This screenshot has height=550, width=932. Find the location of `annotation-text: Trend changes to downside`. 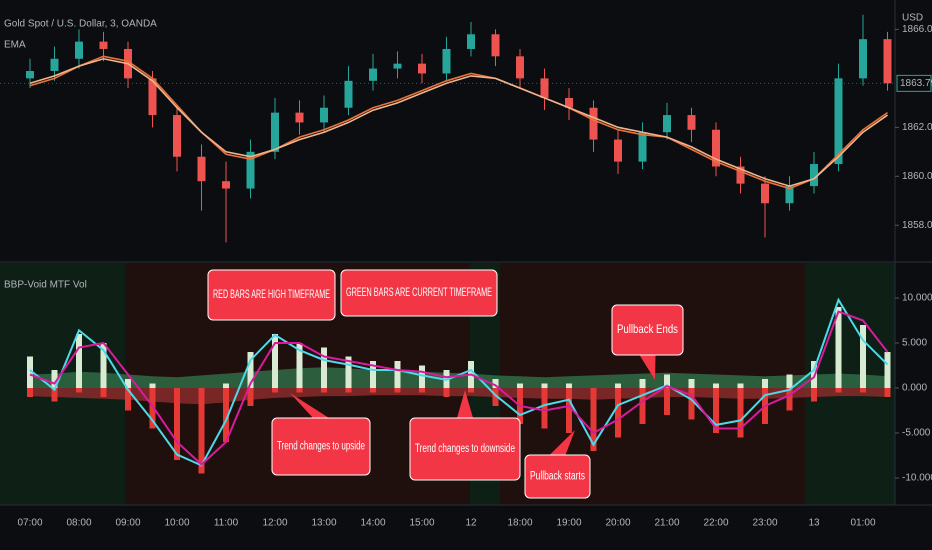

annotation-text: Trend changes to downside is located at coordinates (465, 449).